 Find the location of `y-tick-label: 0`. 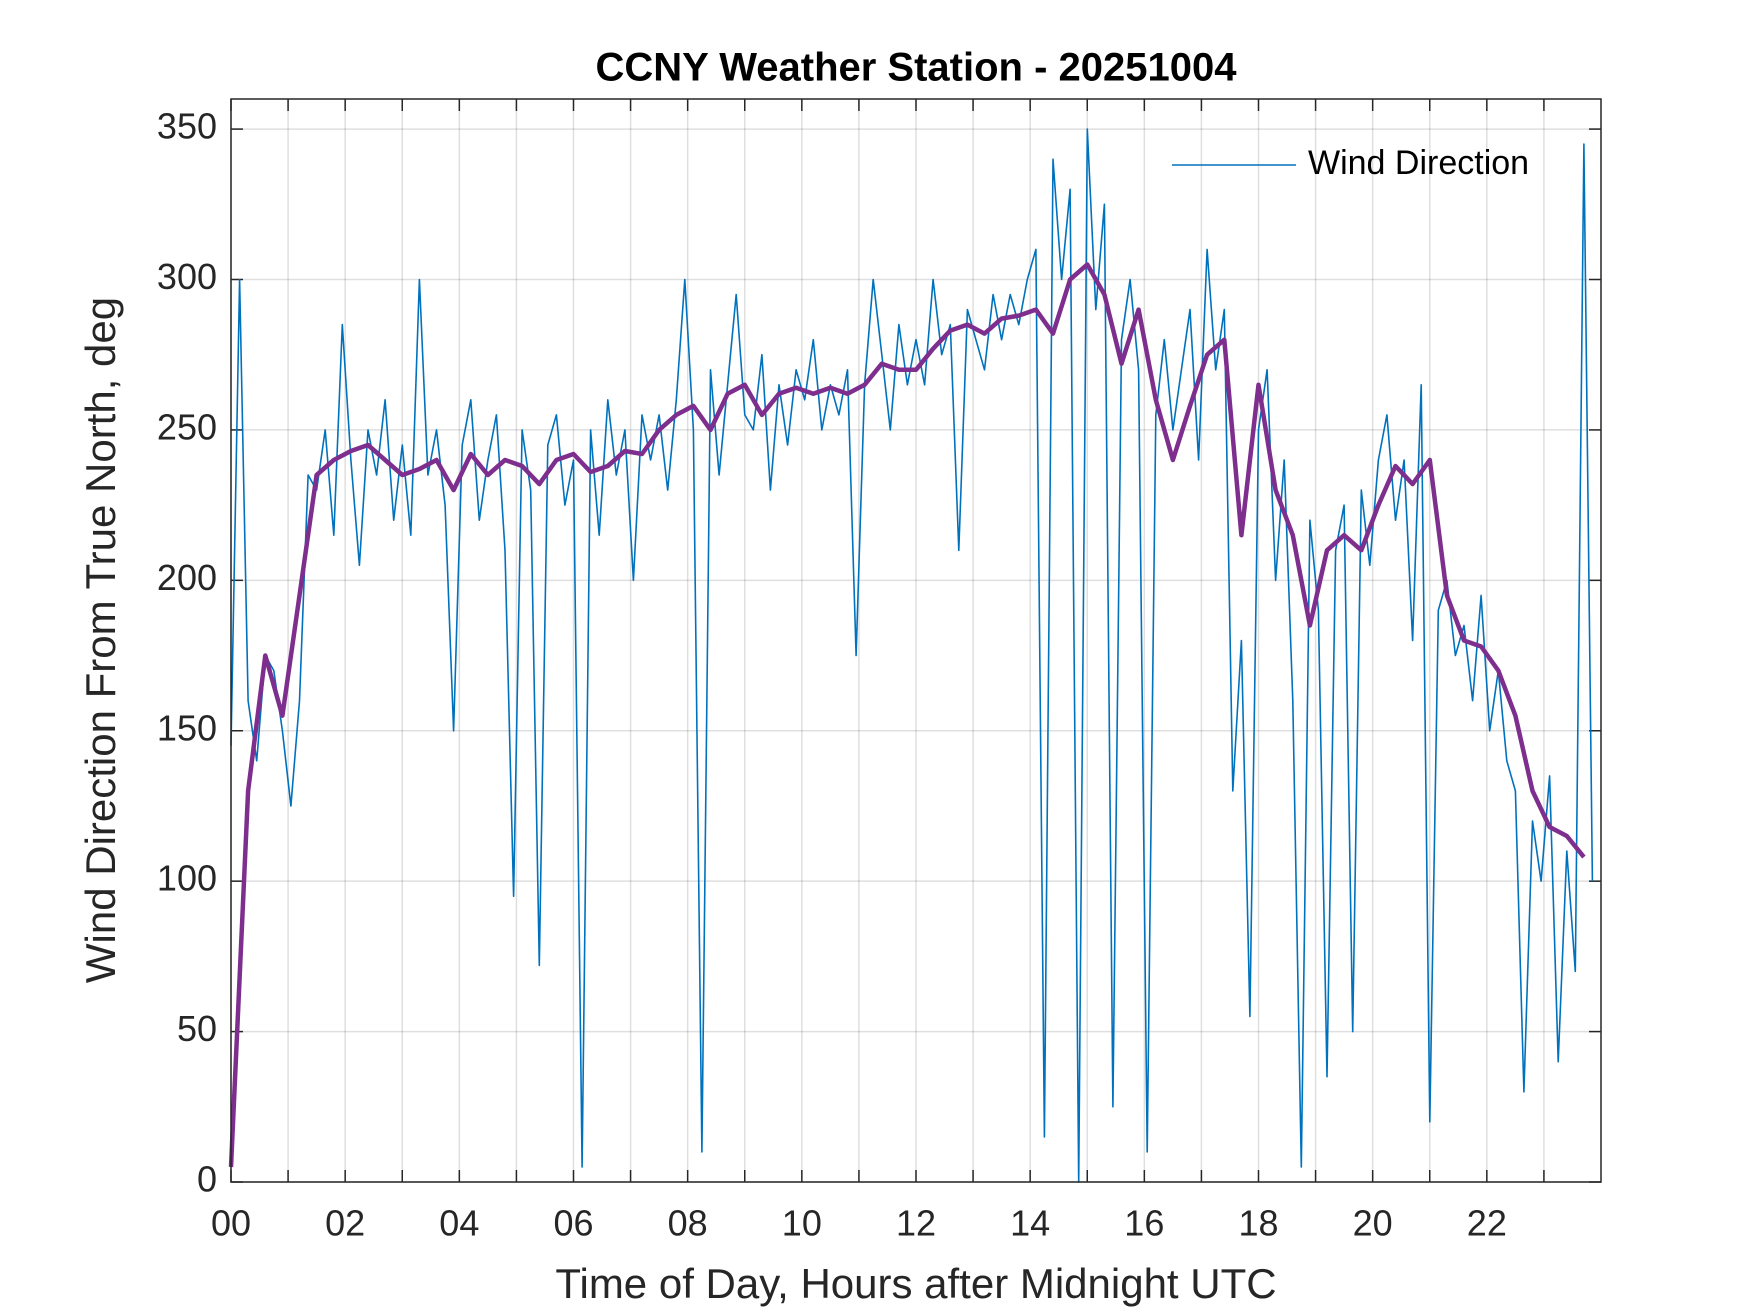

y-tick-label: 0 is located at coordinates (207, 1179).